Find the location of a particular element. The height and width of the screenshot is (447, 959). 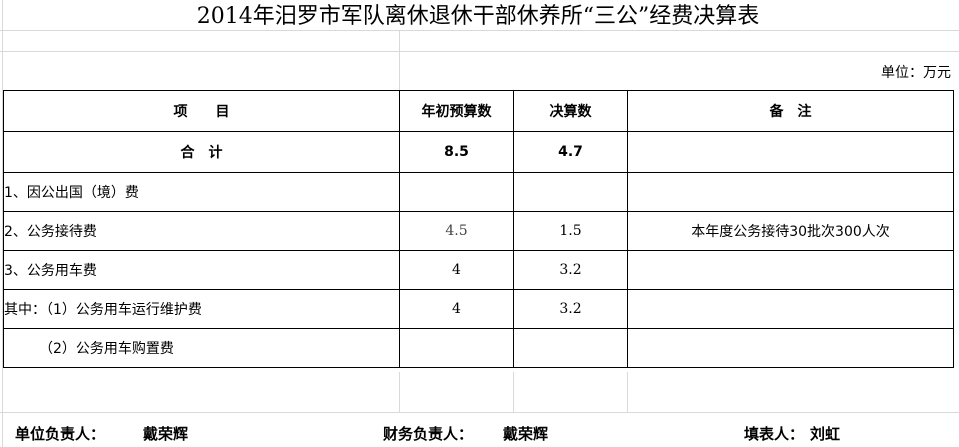

header-actual: 决算数 is located at coordinates (570, 111).